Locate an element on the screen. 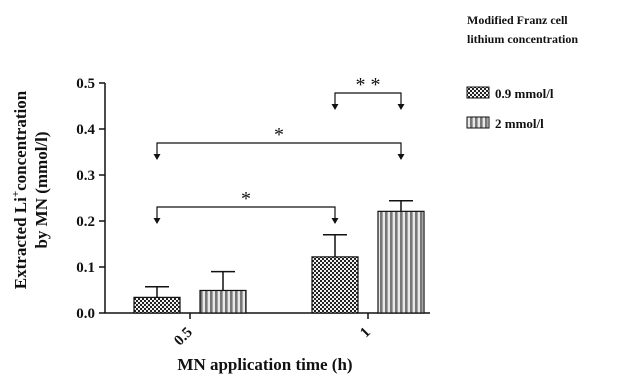 The image size is (622, 376). significance-star: * * is located at coordinates (368, 85).